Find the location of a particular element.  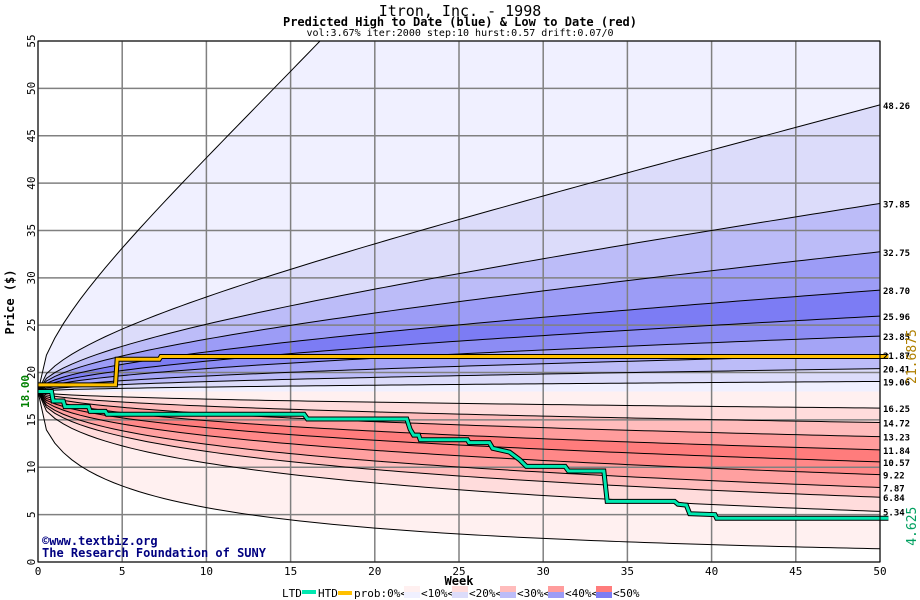

y-tick-label: 45 is located at coordinates (31, 135).